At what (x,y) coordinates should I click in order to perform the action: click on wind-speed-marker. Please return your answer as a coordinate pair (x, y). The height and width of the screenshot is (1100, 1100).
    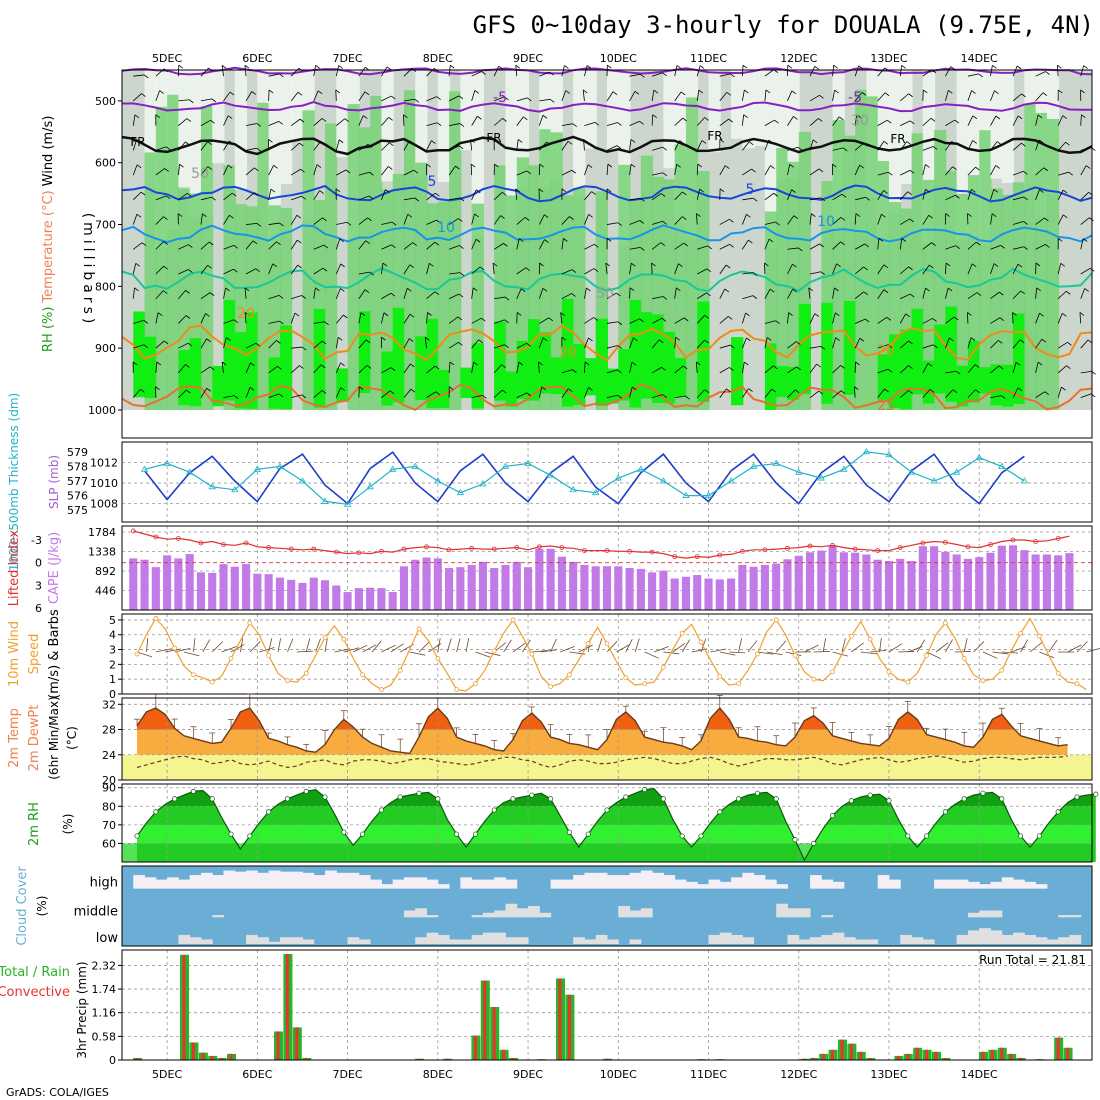
    Looking at the image, I should click on (1058, 673).